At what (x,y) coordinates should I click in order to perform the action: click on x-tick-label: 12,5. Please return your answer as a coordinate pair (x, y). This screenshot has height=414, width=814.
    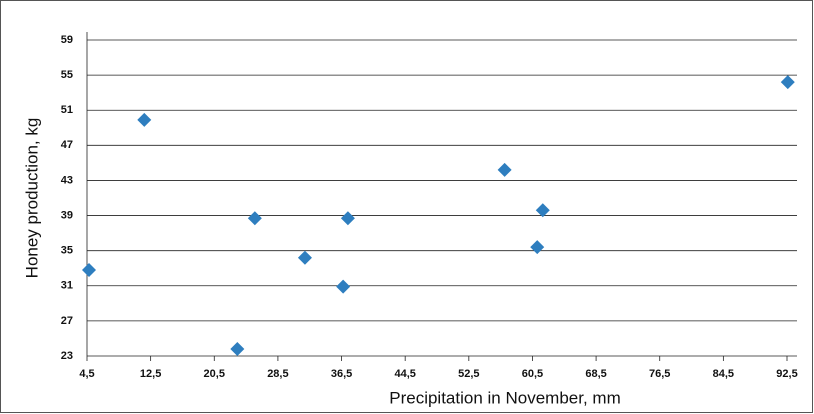
    Looking at the image, I should click on (150, 374).